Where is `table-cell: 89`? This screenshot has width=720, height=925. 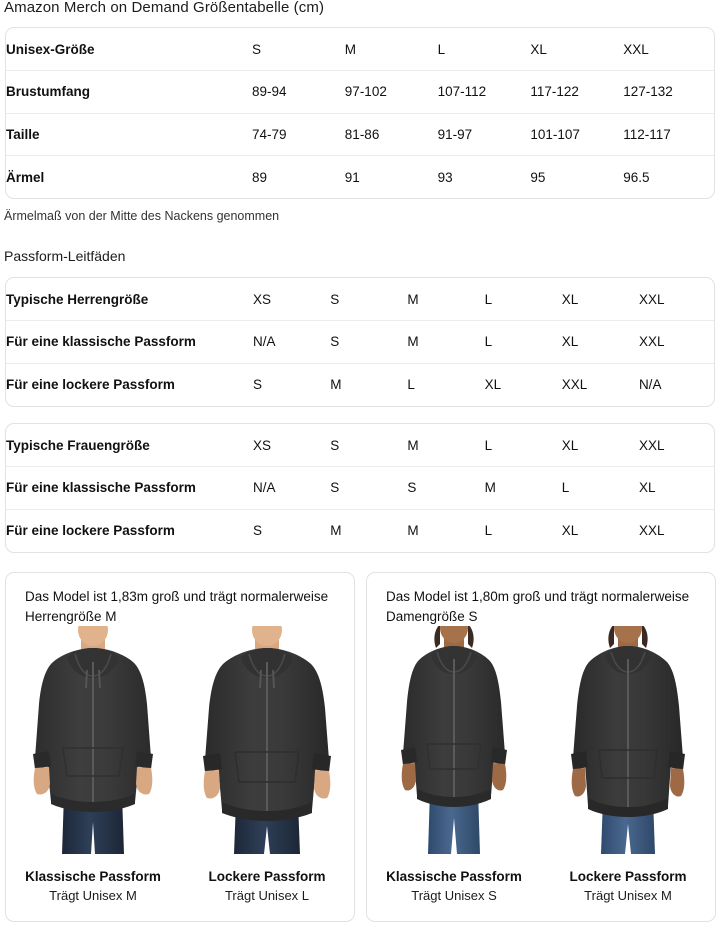 table-cell: 89 is located at coordinates (298, 176).